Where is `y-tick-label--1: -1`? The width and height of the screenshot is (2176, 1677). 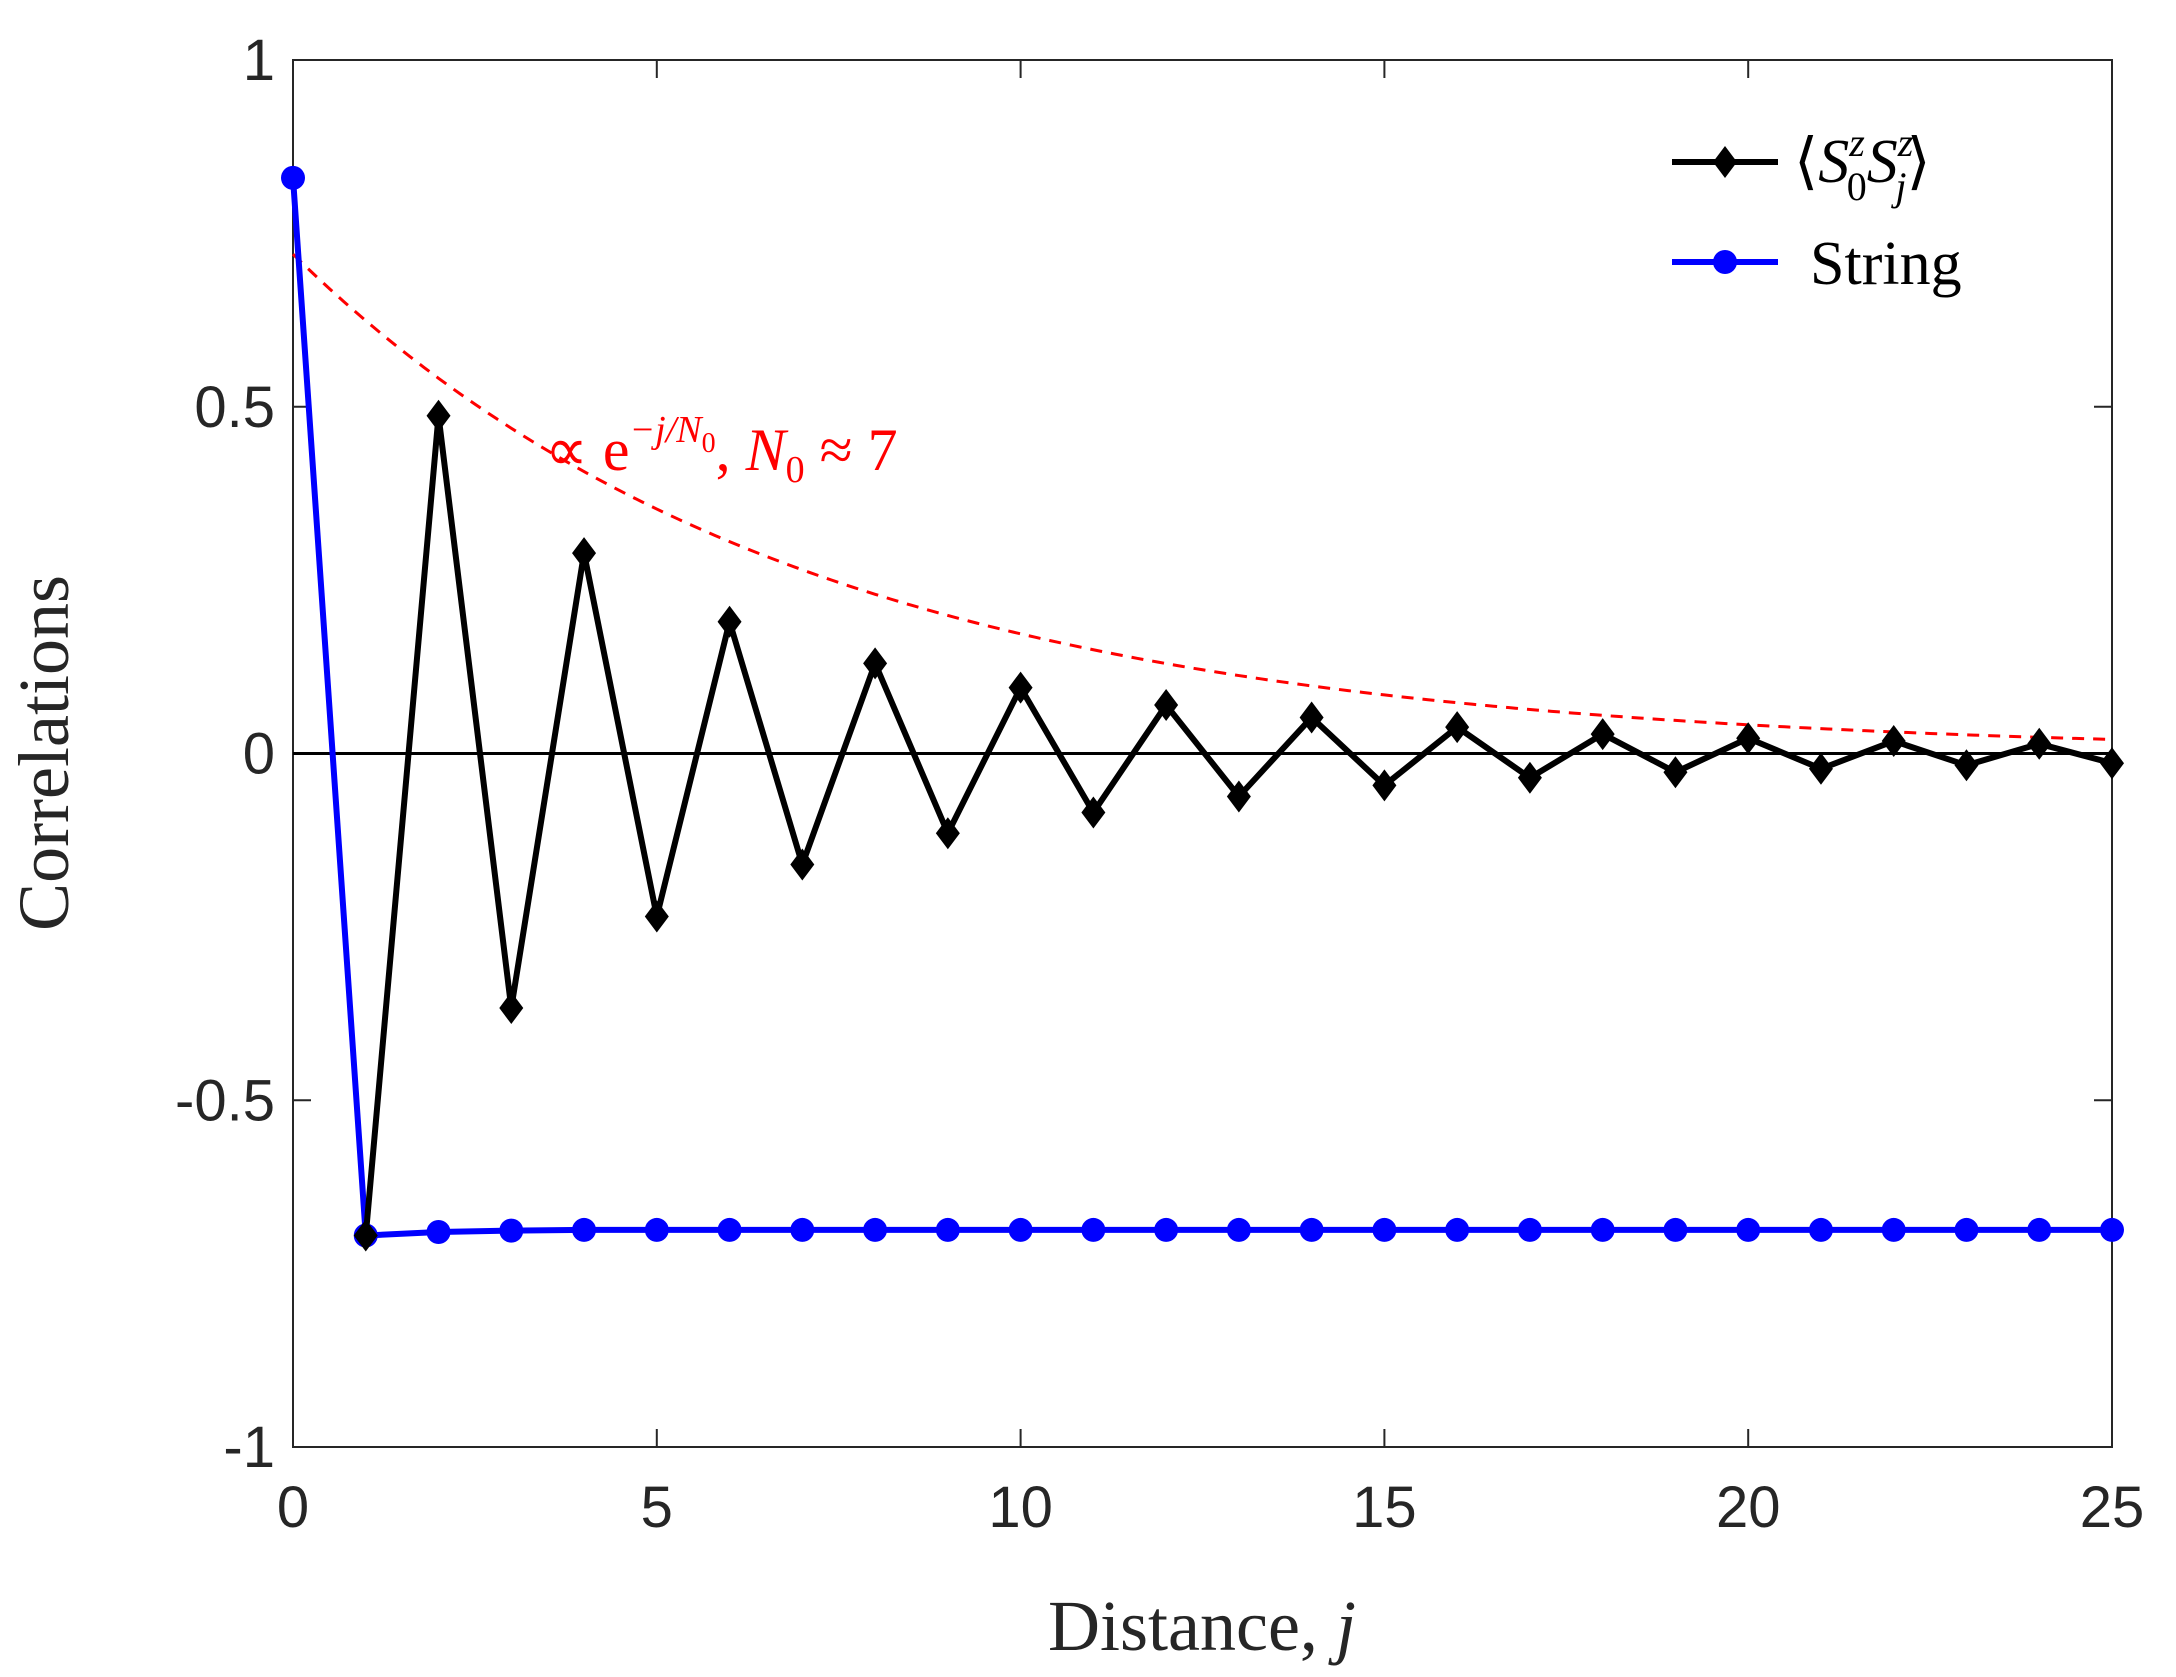
y-tick-label--1: -1 is located at coordinates (249, 1447).